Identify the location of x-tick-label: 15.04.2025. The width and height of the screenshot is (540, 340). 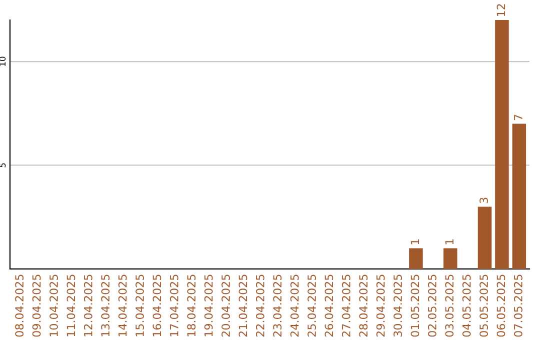
(140, 305).